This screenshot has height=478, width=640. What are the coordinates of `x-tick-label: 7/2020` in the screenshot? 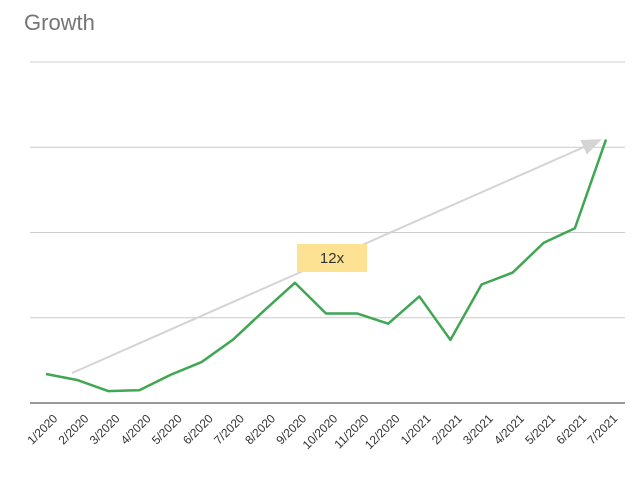 It's located at (229, 429).